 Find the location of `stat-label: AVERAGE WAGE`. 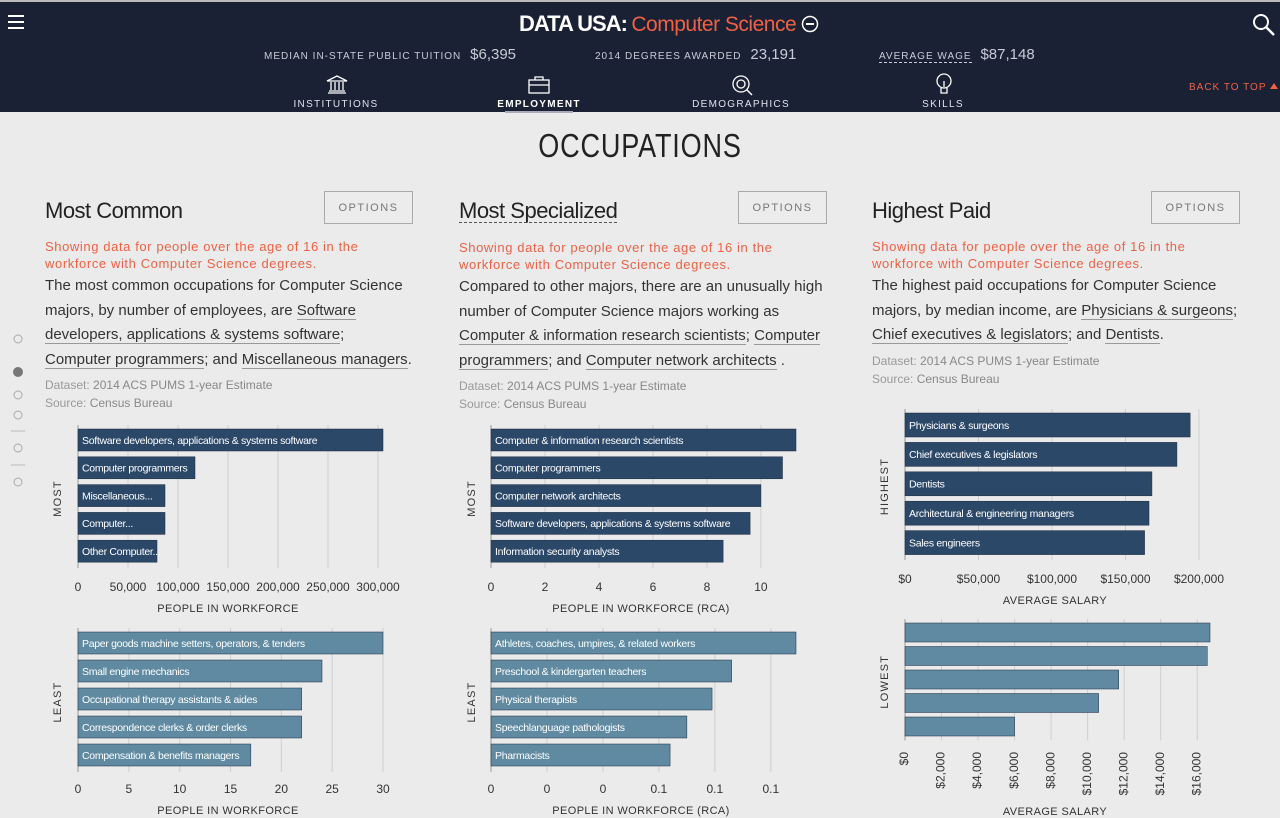

stat-label: AVERAGE WAGE is located at coordinates (925, 57).